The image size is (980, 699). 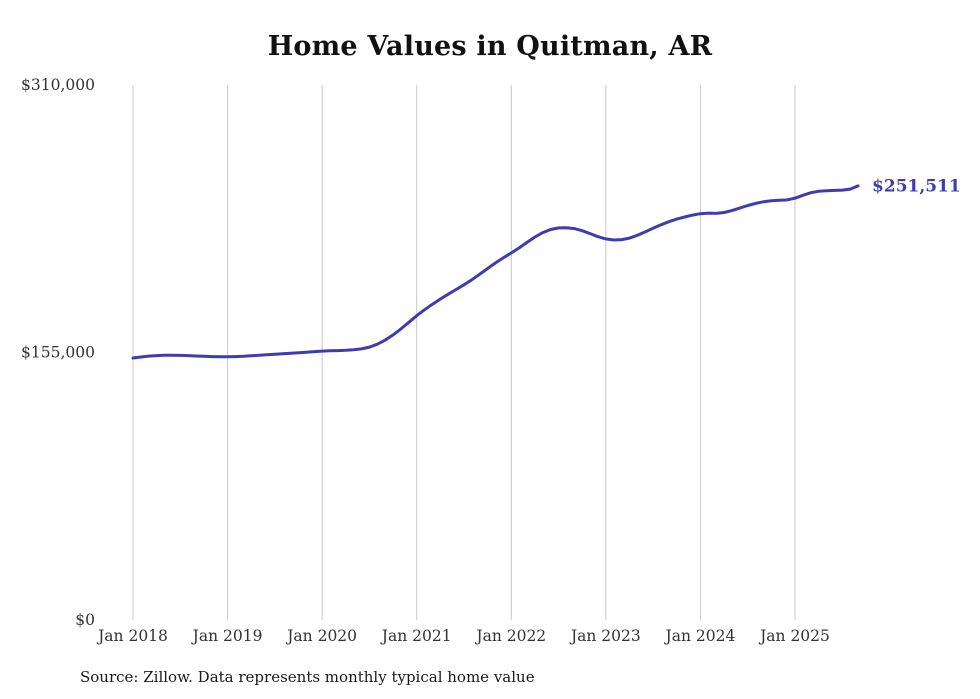 I want to click on x-tick-label: Jan 2025, so click(x=794, y=636).